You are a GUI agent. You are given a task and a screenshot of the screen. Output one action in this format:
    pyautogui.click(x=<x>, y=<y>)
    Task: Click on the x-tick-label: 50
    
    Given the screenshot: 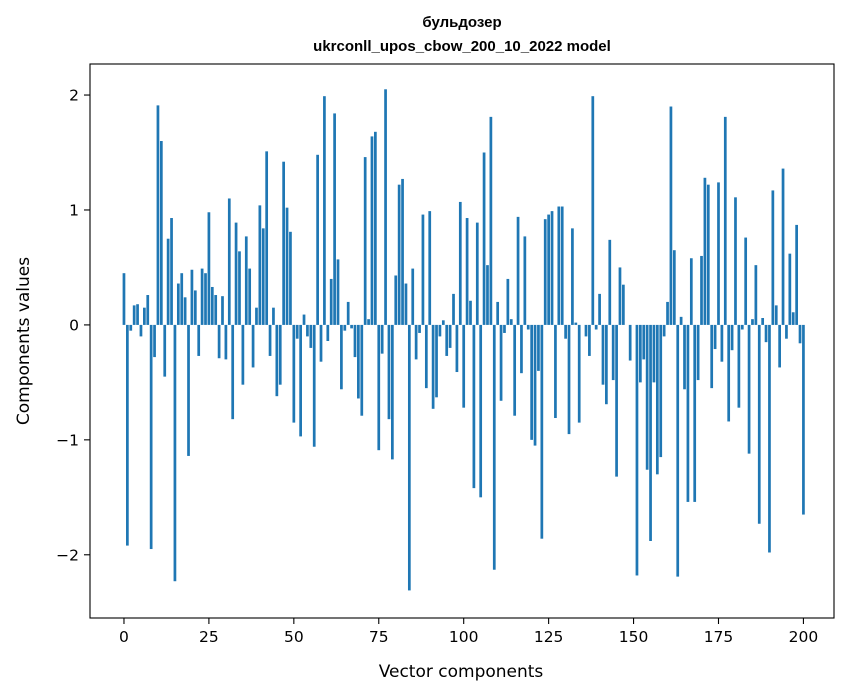 What is the action you would take?
    pyautogui.click(x=294, y=637)
    